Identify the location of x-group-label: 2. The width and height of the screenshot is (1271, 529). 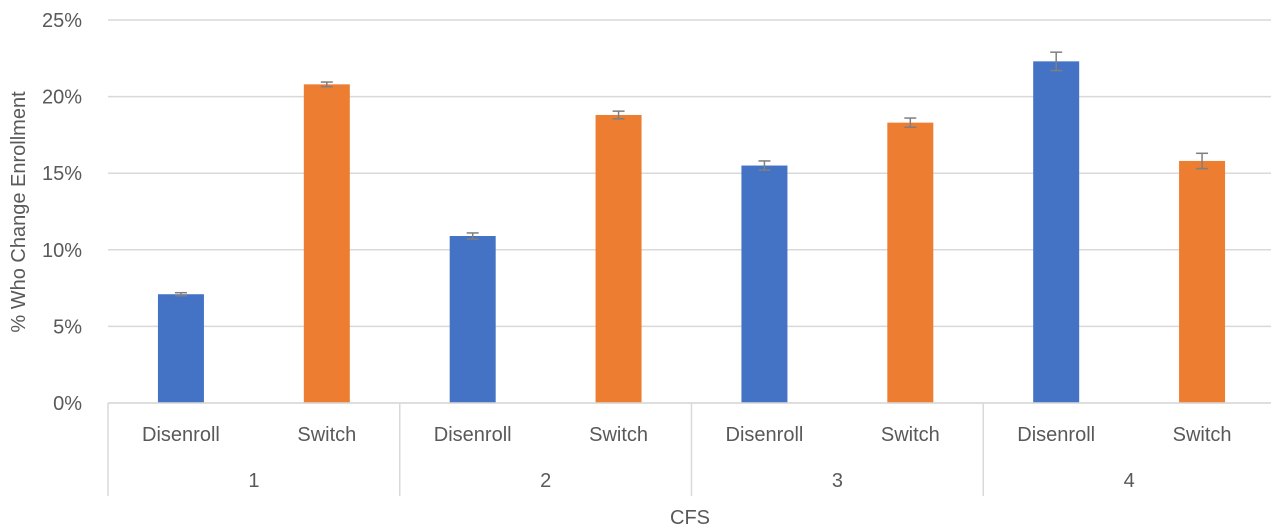
(545, 481).